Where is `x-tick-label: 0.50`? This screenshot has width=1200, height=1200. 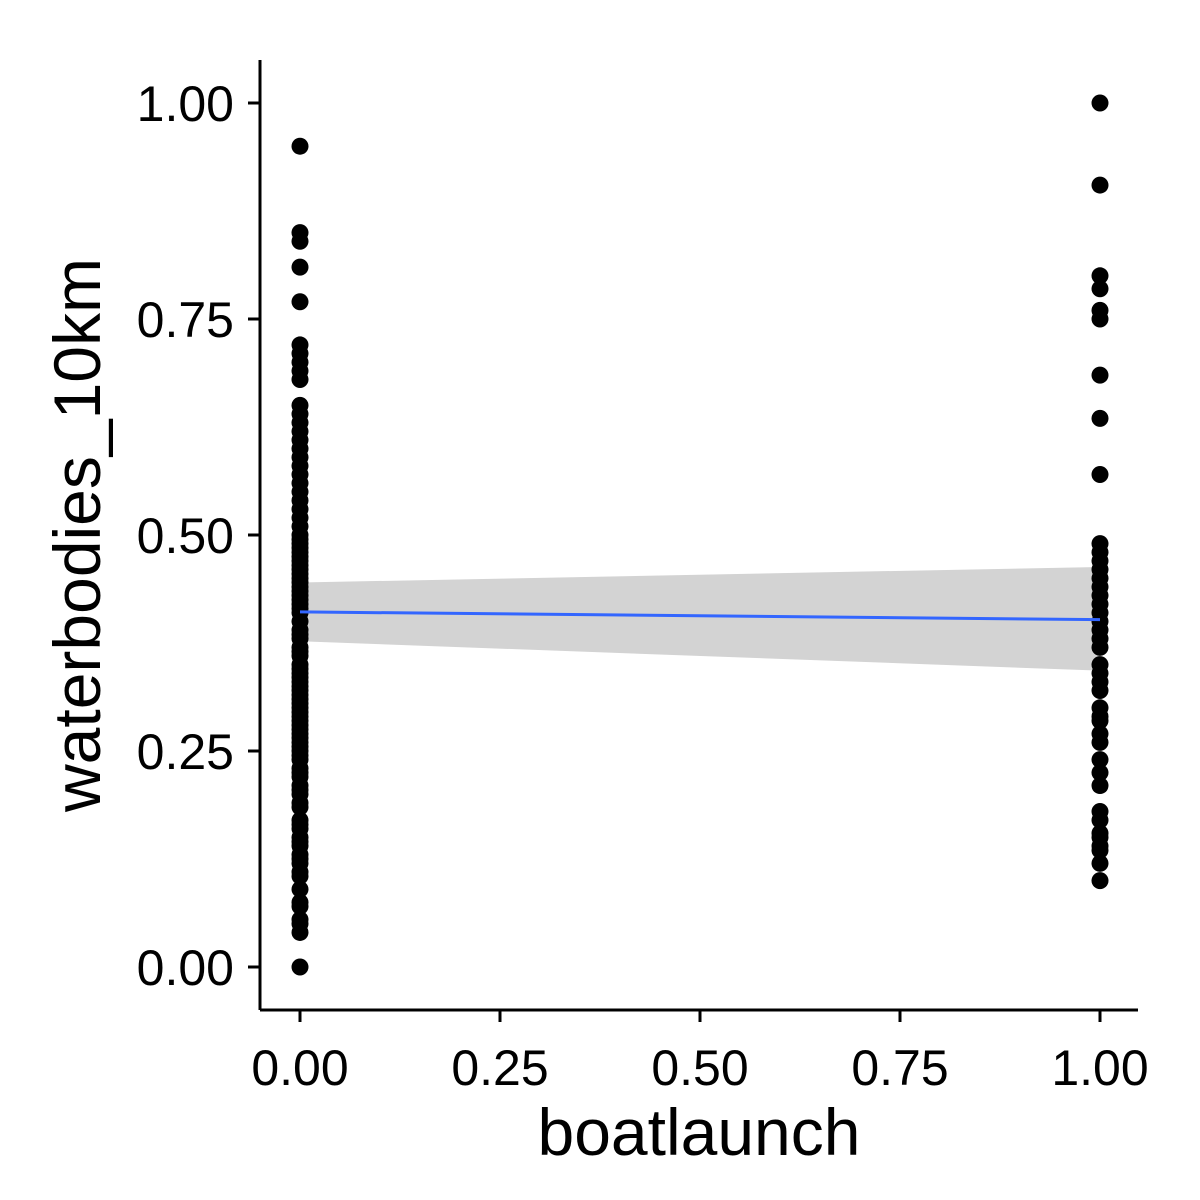 x-tick-label: 0.50 is located at coordinates (699, 1068).